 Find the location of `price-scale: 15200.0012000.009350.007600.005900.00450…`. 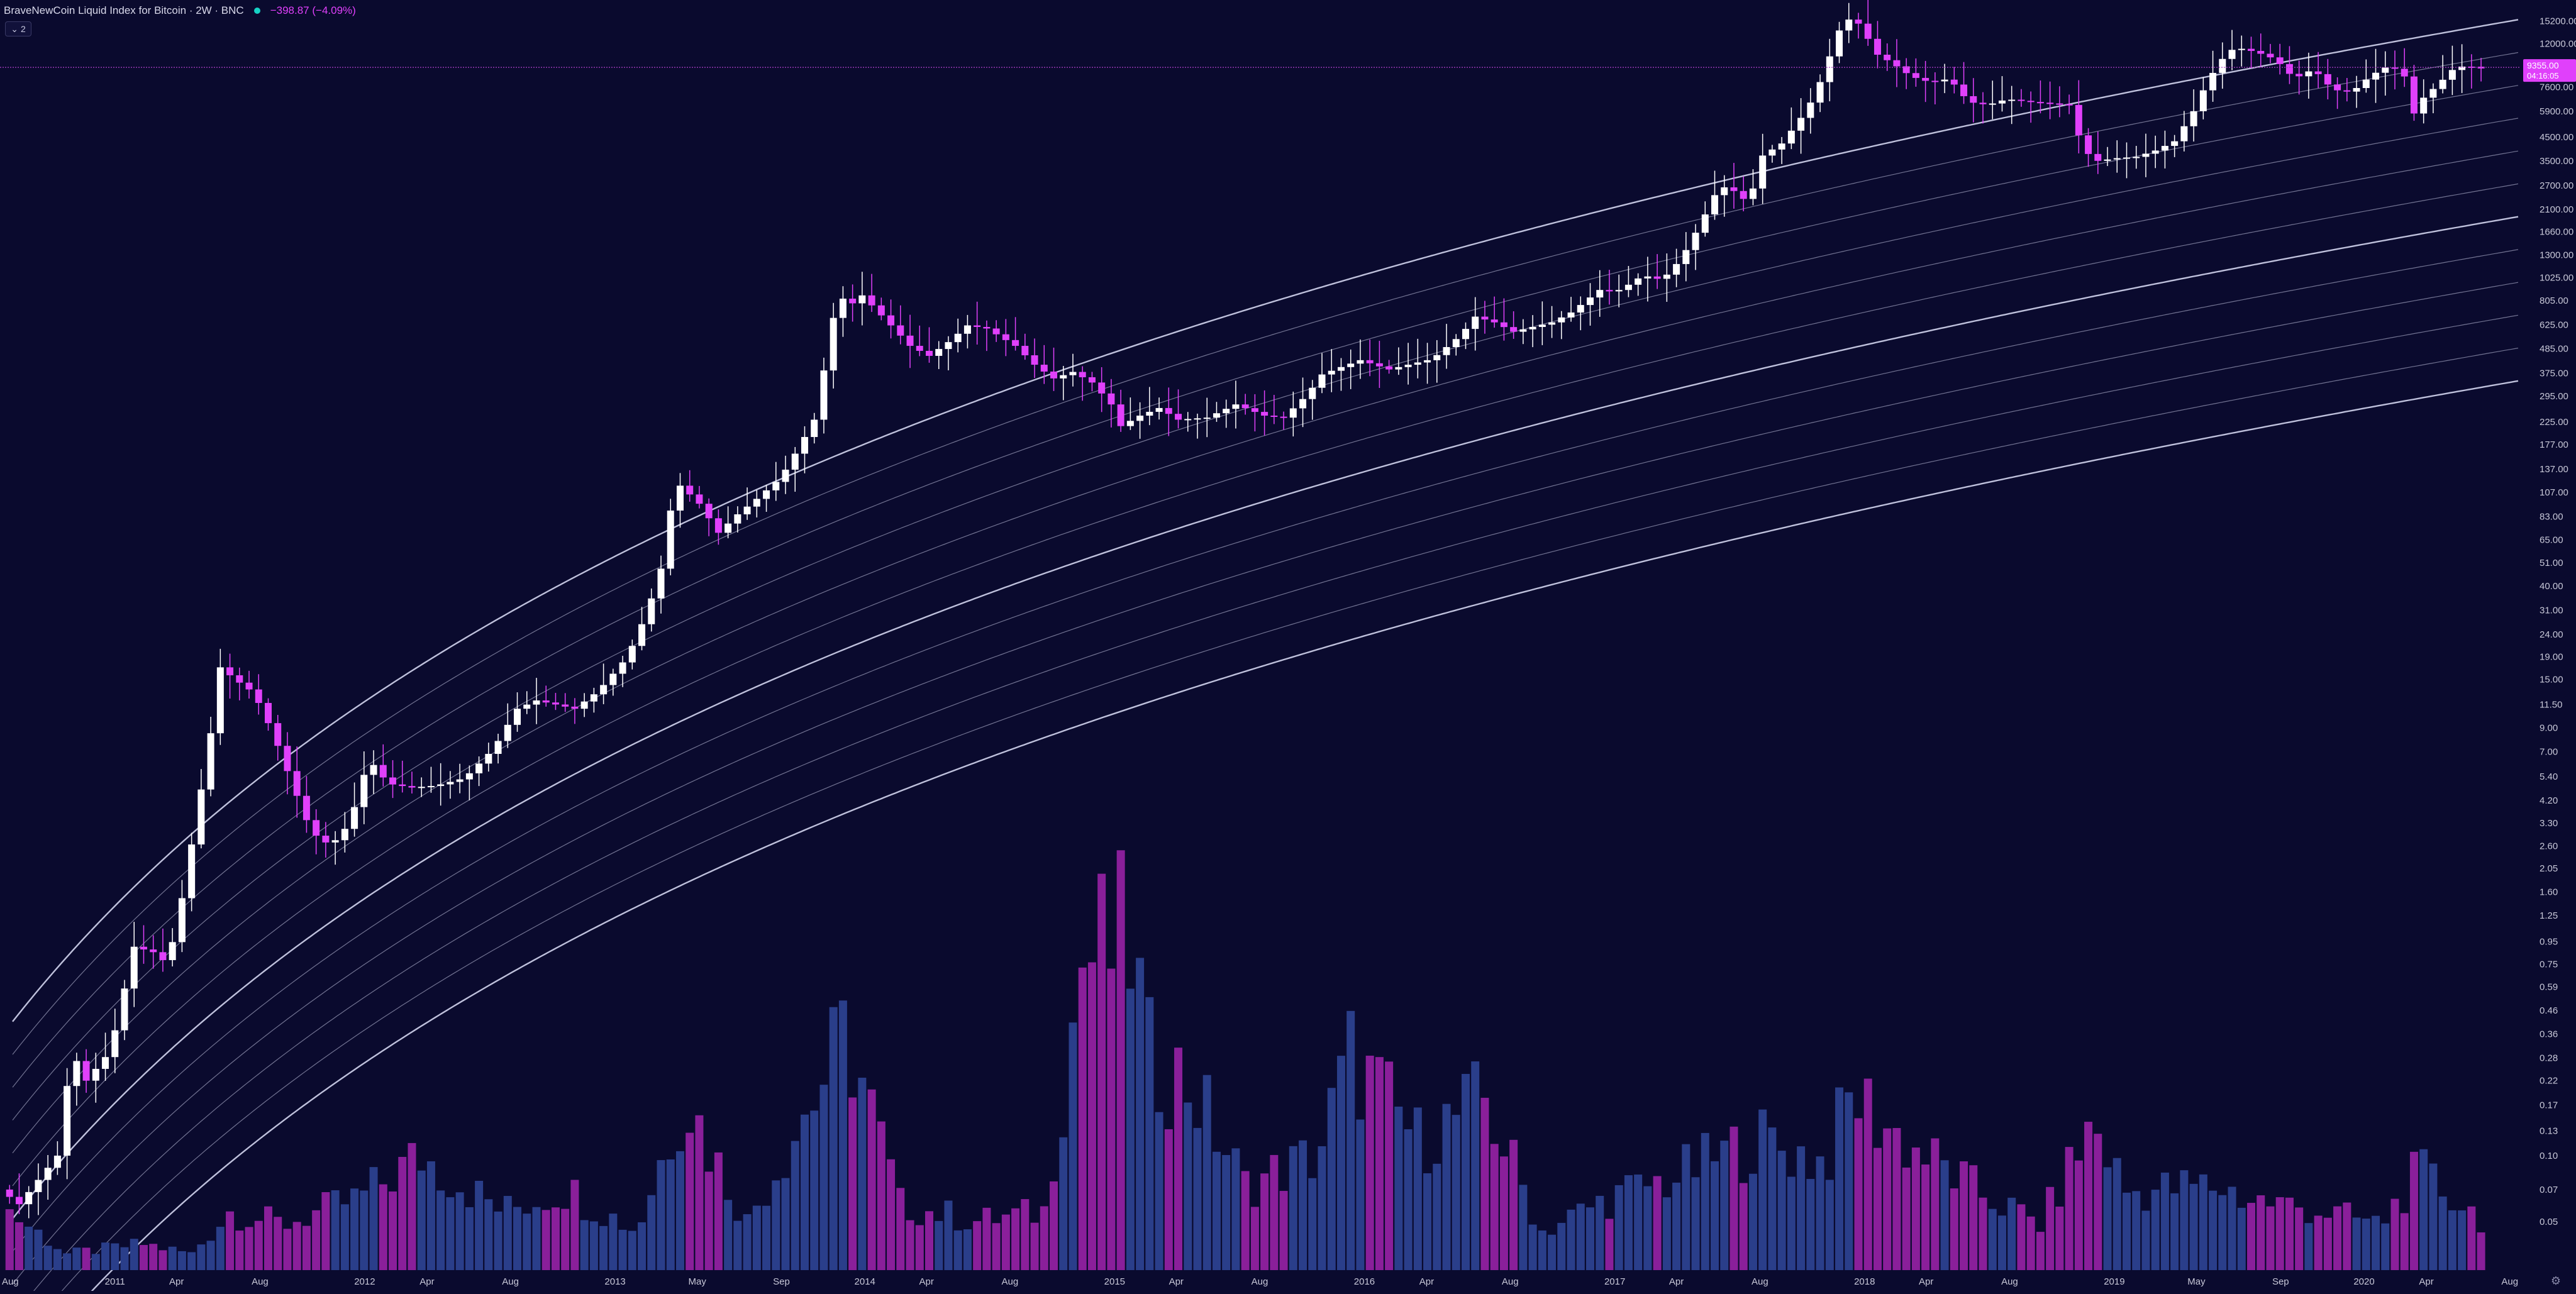

price-scale: 15200.0012000.009350.007600.005900.00450… is located at coordinates (2549, 621).